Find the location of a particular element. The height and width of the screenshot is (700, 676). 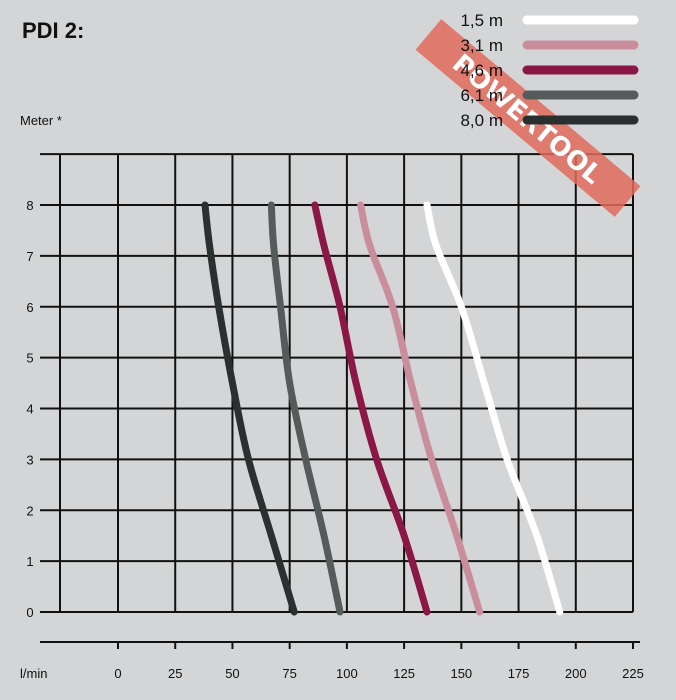

legend-label: 1,5 m is located at coordinates (481, 20).